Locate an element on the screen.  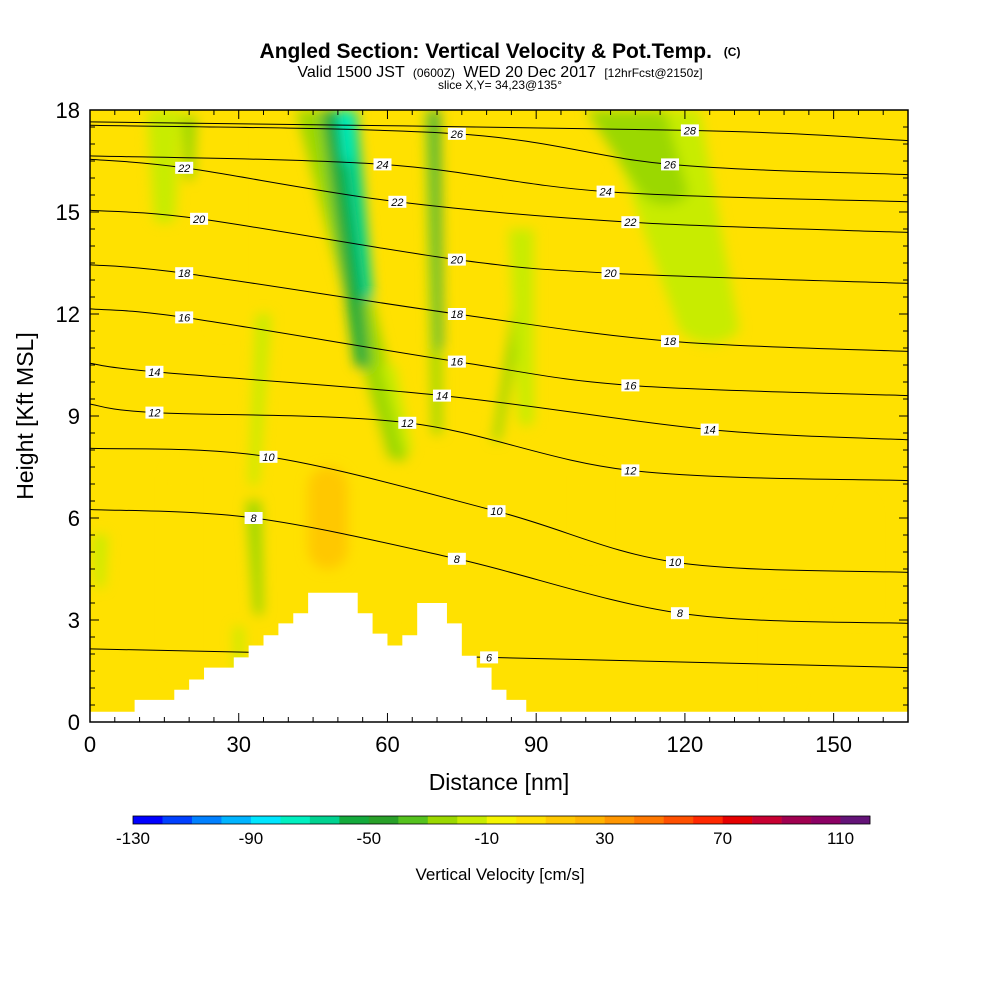
x-tick-label-30: 30 is located at coordinates (238, 744).